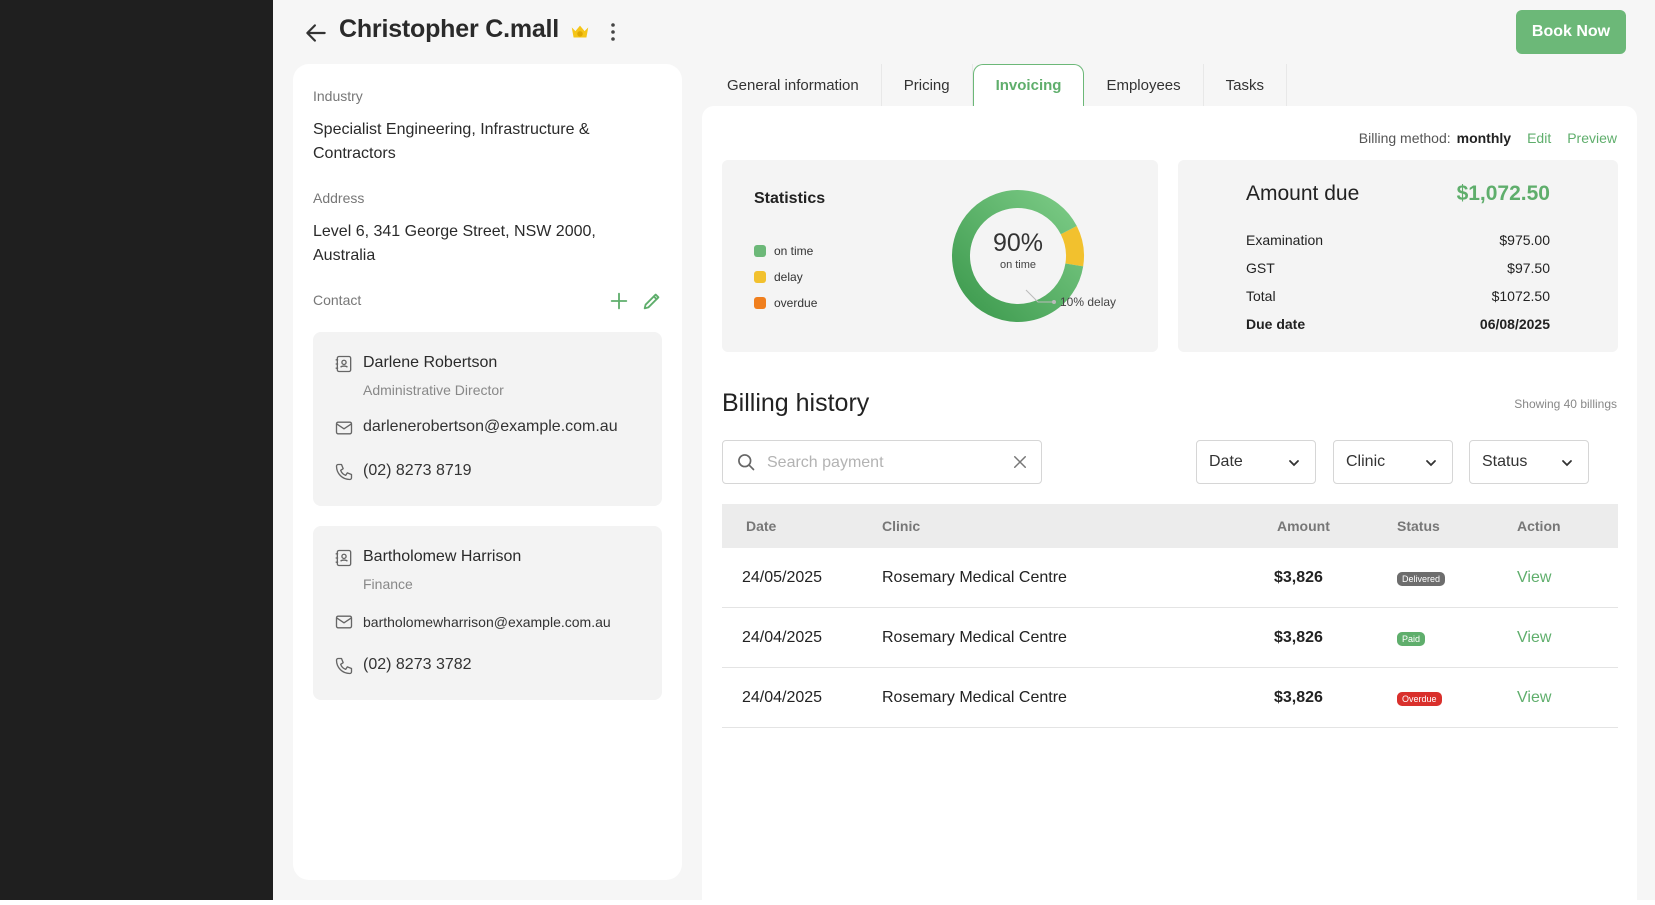 The width and height of the screenshot is (1655, 905). What do you see at coordinates (1571, 32) in the screenshot?
I see `book-now-button: Book Now` at bounding box center [1571, 32].